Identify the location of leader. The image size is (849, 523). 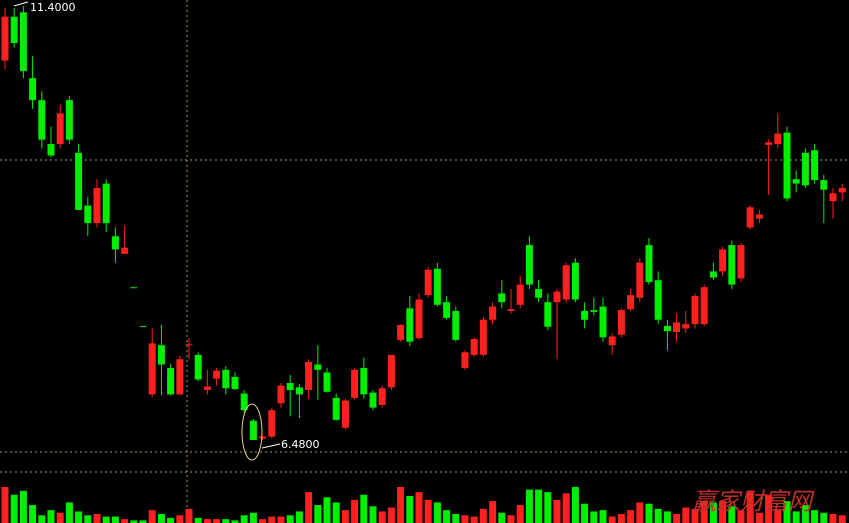
(271, 446).